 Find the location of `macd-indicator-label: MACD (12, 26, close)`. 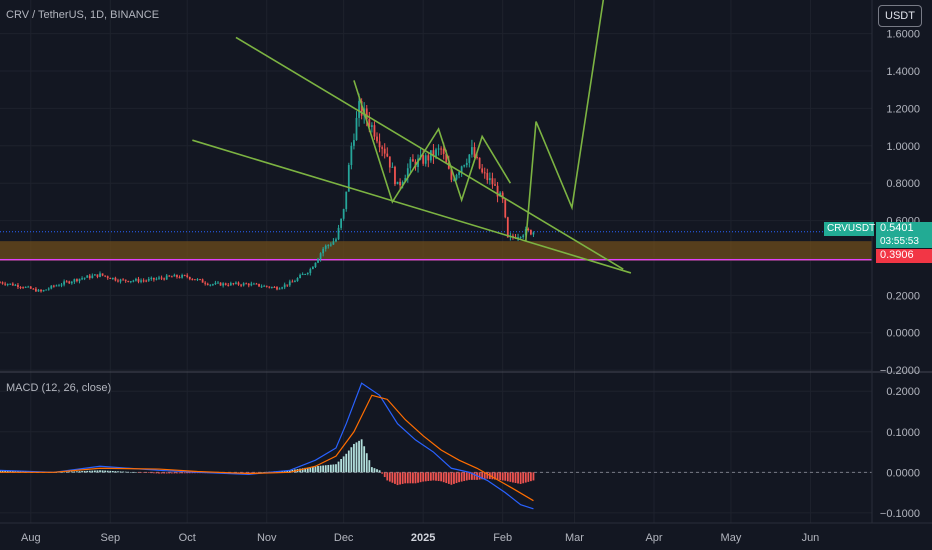

macd-indicator-label: MACD (12, 26, close) is located at coordinates (59, 388).